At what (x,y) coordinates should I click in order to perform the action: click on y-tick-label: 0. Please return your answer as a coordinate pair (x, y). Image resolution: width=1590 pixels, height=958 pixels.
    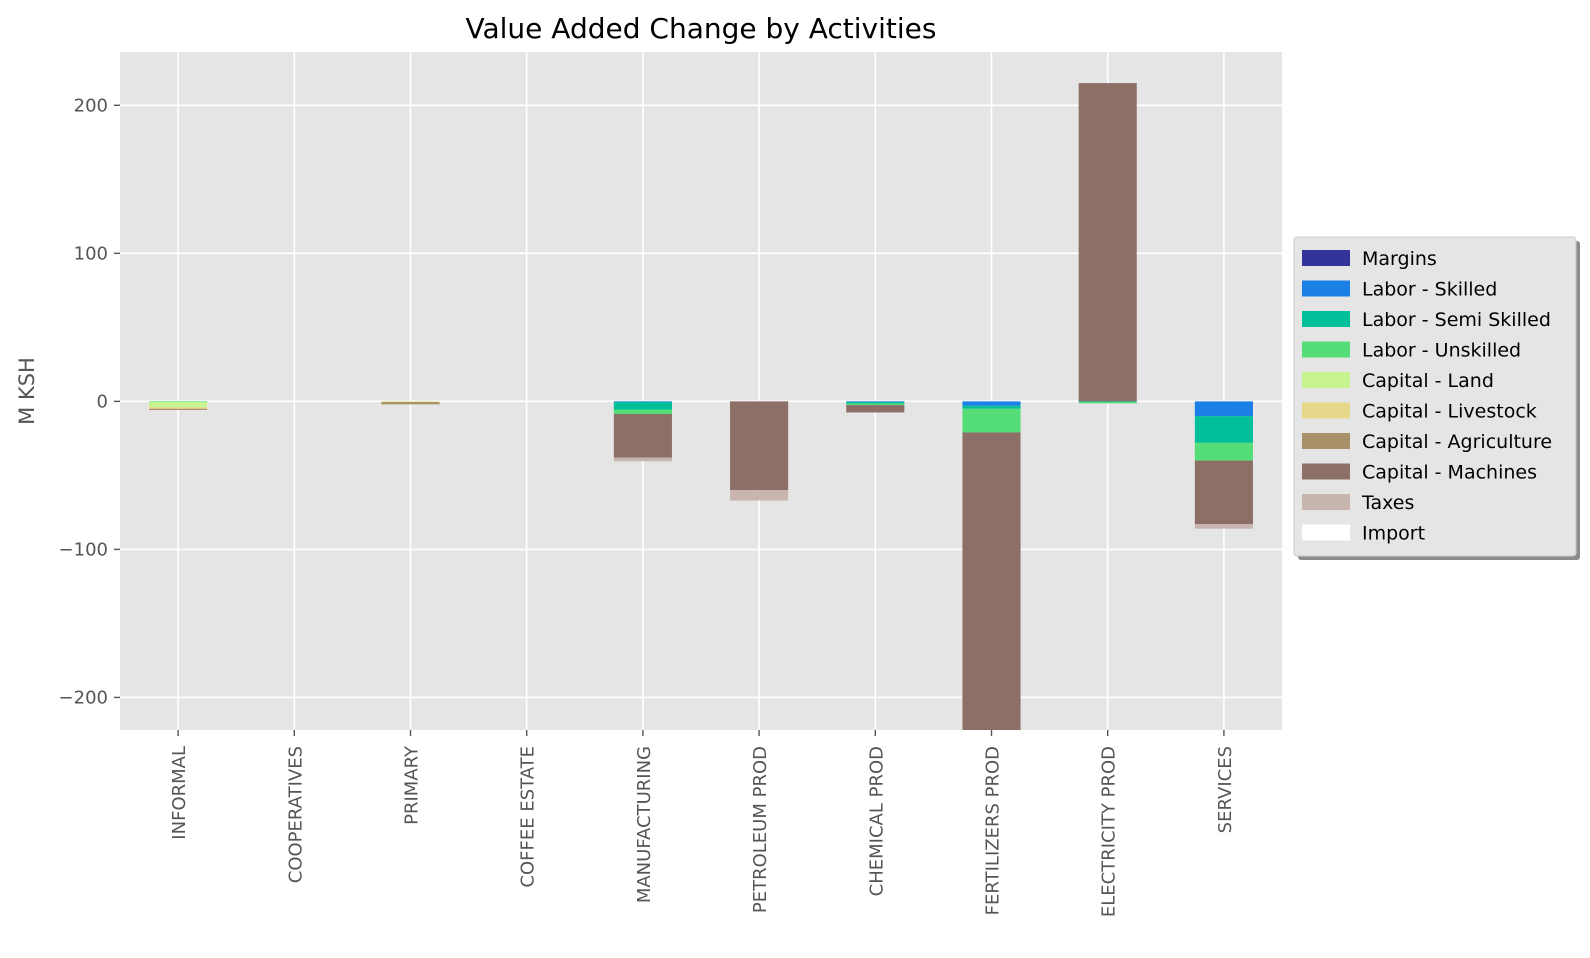
    Looking at the image, I should click on (102, 401).